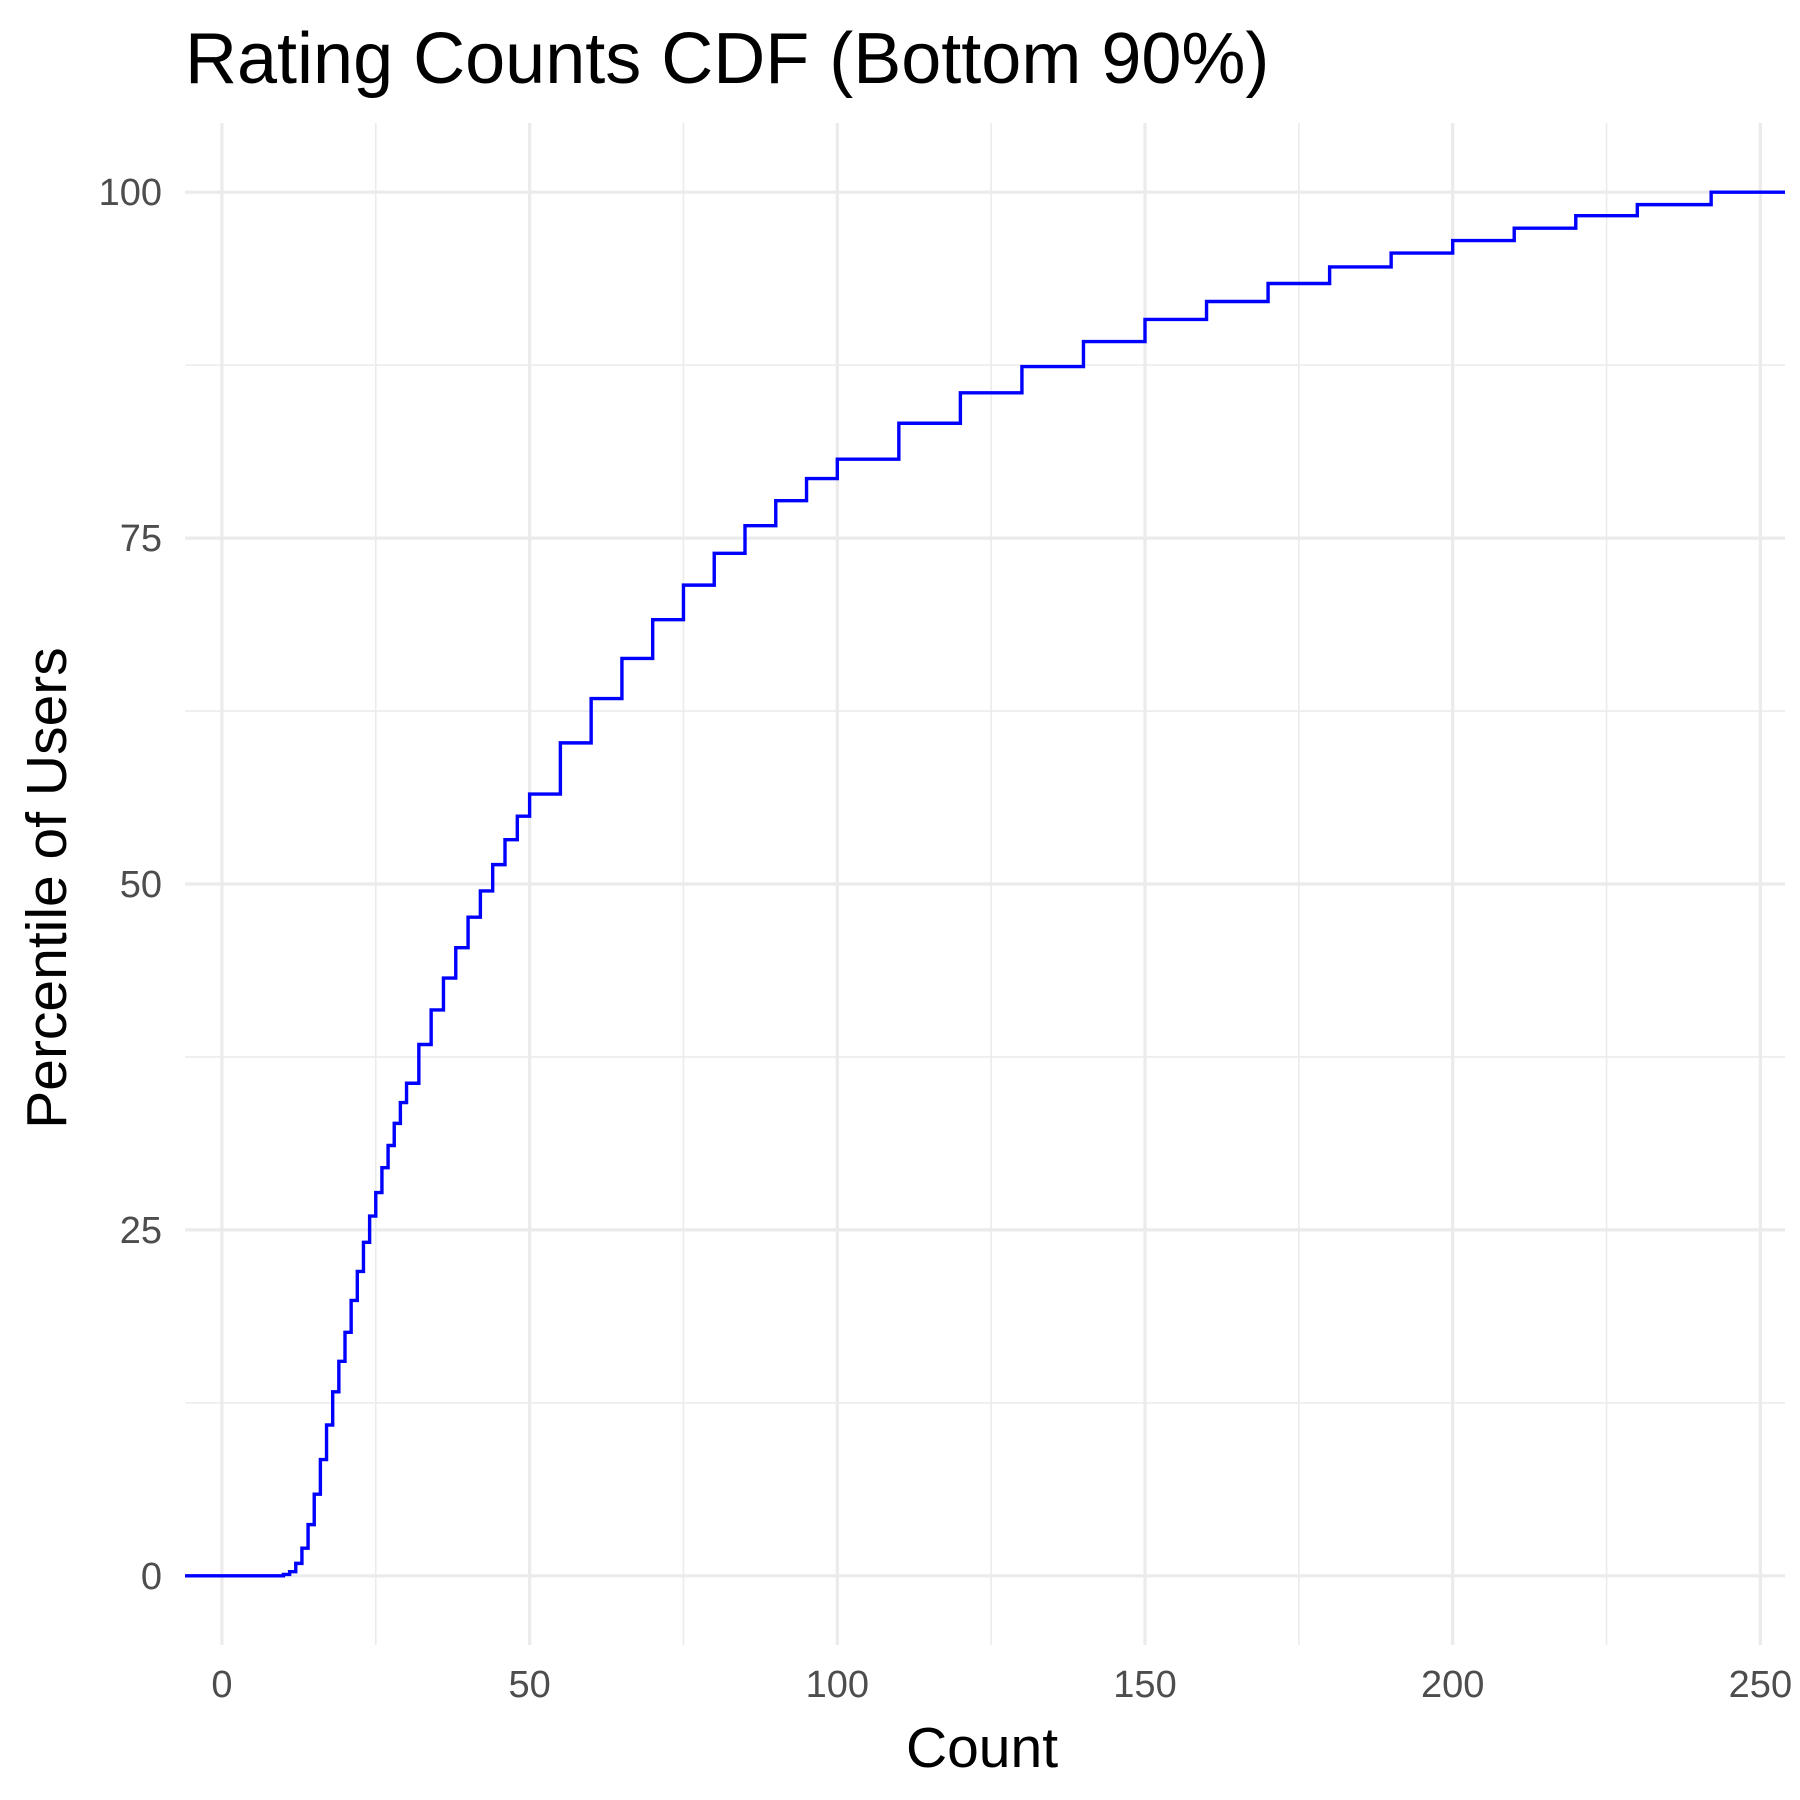  Describe the element at coordinates (837, 1685) in the screenshot. I see `x-tick-label: 100` at that location.